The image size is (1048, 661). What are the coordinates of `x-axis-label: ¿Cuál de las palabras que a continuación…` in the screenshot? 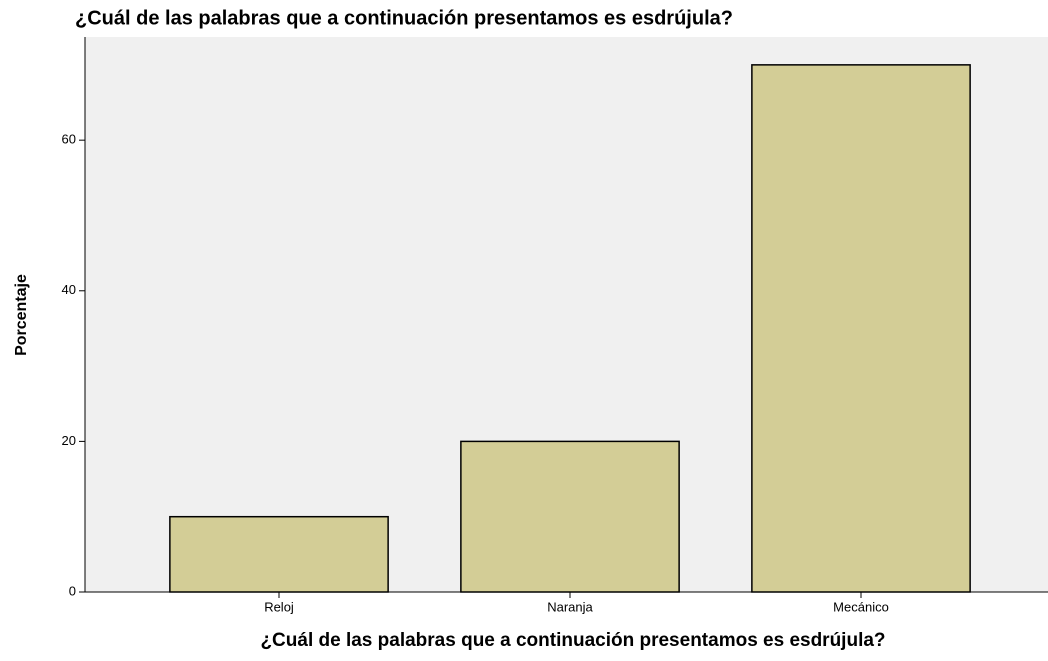 It's located at (572, 640).